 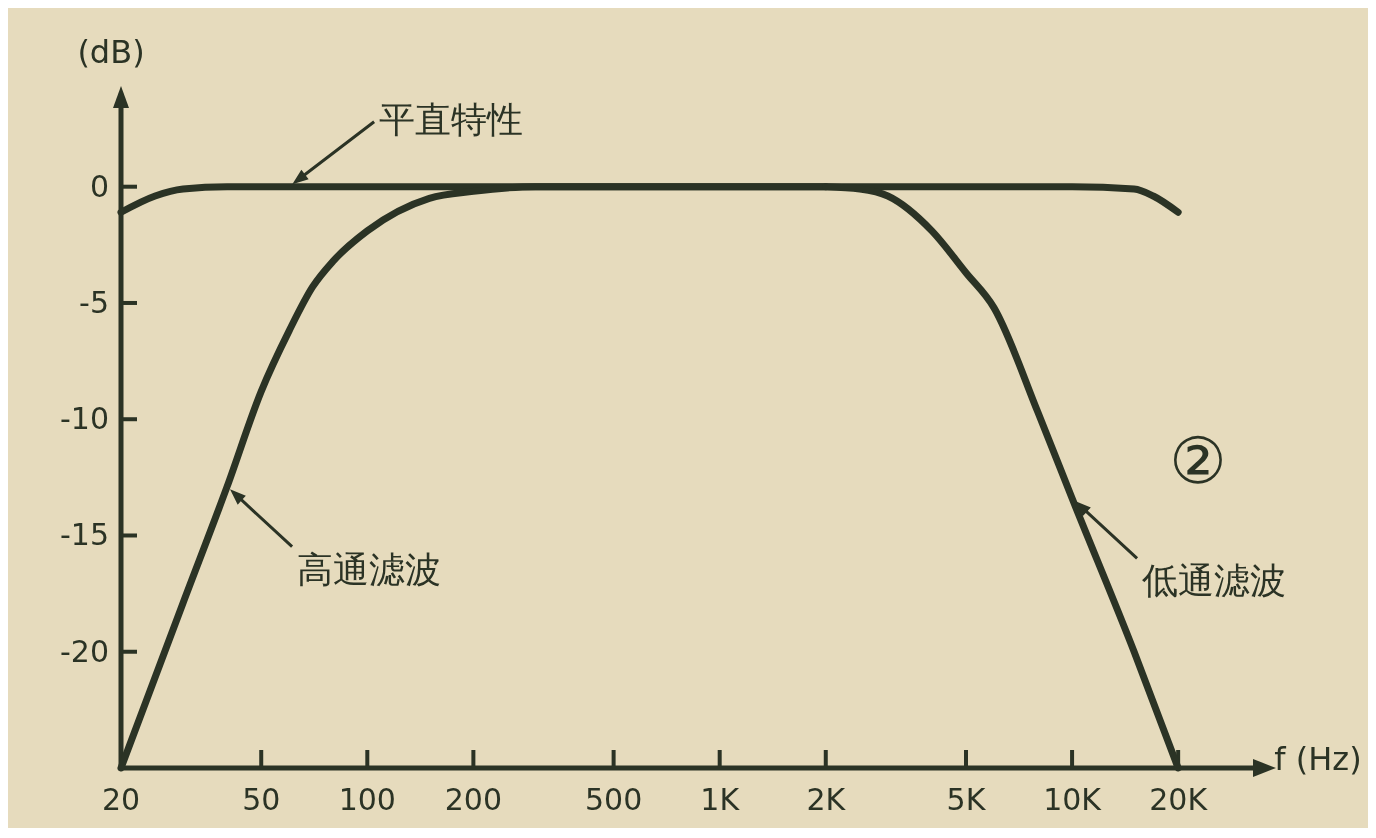 I want to click on x-tick-label: 20K, so click(x=1179, y=799).